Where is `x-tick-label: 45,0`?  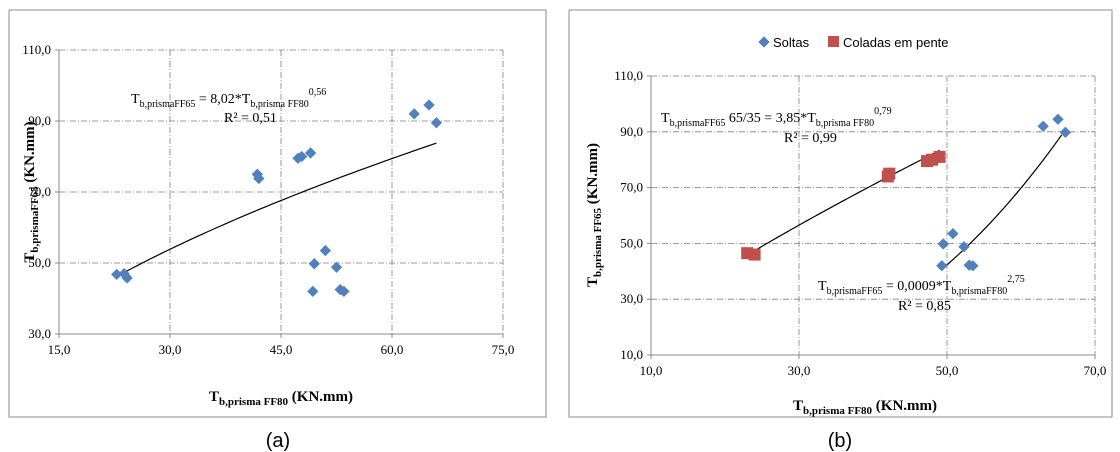
x-tick-label: 45,0 is located at coordinates (281, 349).